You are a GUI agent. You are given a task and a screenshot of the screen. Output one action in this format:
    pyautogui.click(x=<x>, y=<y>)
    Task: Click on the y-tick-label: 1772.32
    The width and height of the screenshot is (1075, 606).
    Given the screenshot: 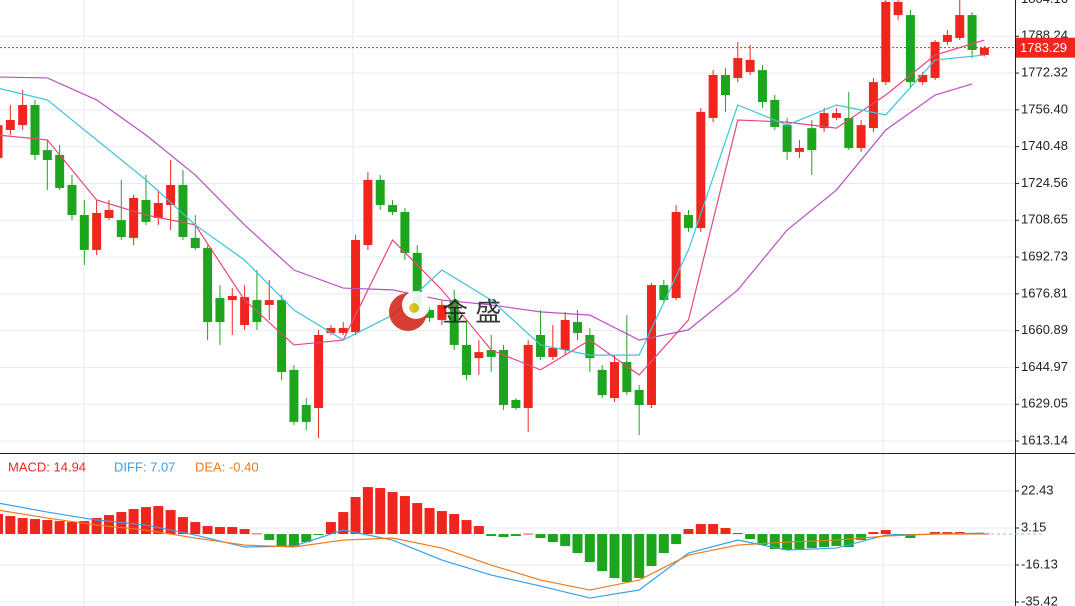 What is the action you would take?
    pyautogui.click(x=1044, y=71)
    